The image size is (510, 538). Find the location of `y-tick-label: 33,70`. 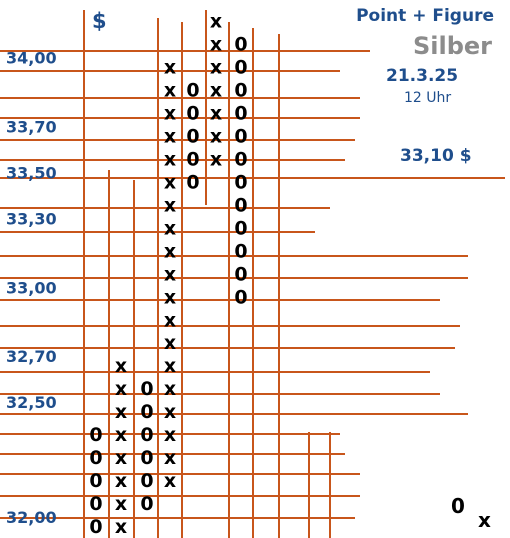

y-tick-label: 33,70 is located at coordinates (31, 127).